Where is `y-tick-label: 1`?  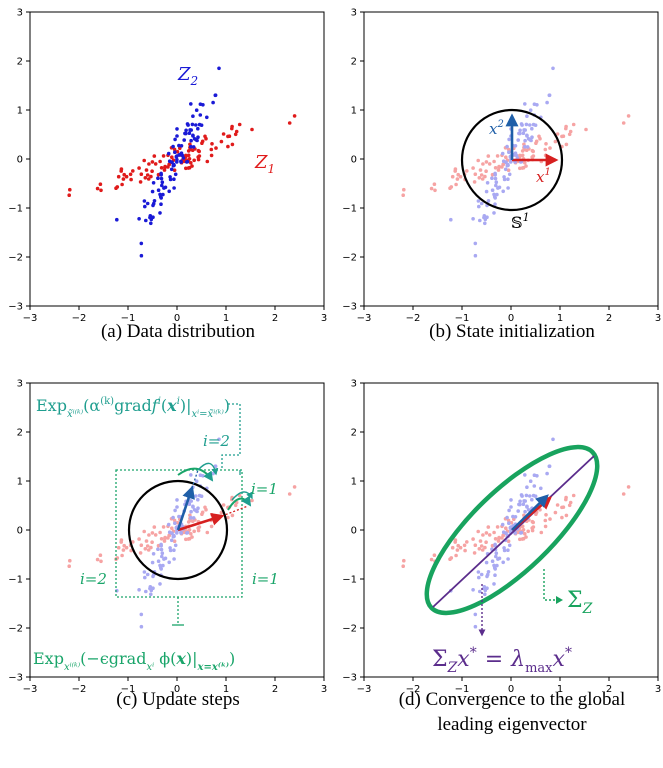
y-tick-label: 1 is located at coordinates (20, 482).